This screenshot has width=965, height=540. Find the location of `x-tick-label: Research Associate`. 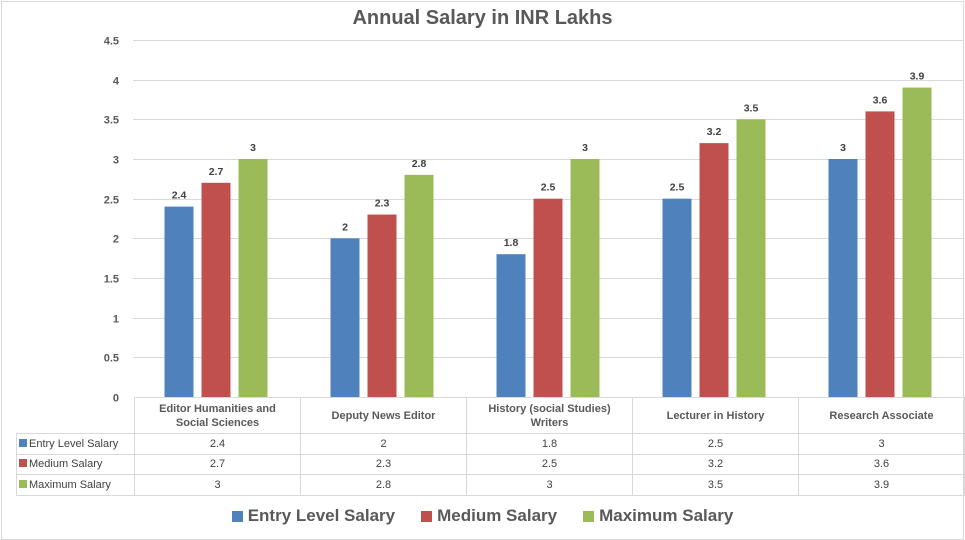

x-tick-label: Research Associate is located at coordinates (881, 415).